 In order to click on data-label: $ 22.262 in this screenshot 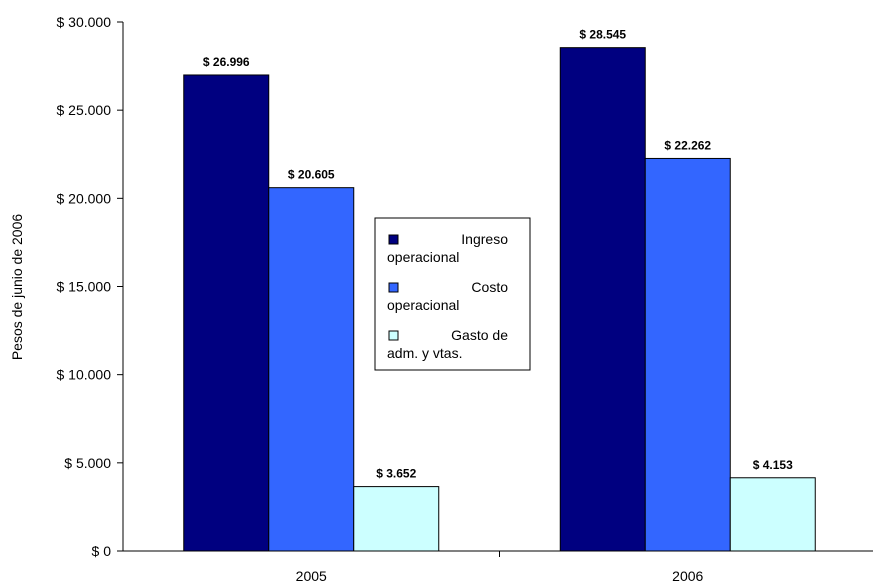, I will do `click(687, 145)`.